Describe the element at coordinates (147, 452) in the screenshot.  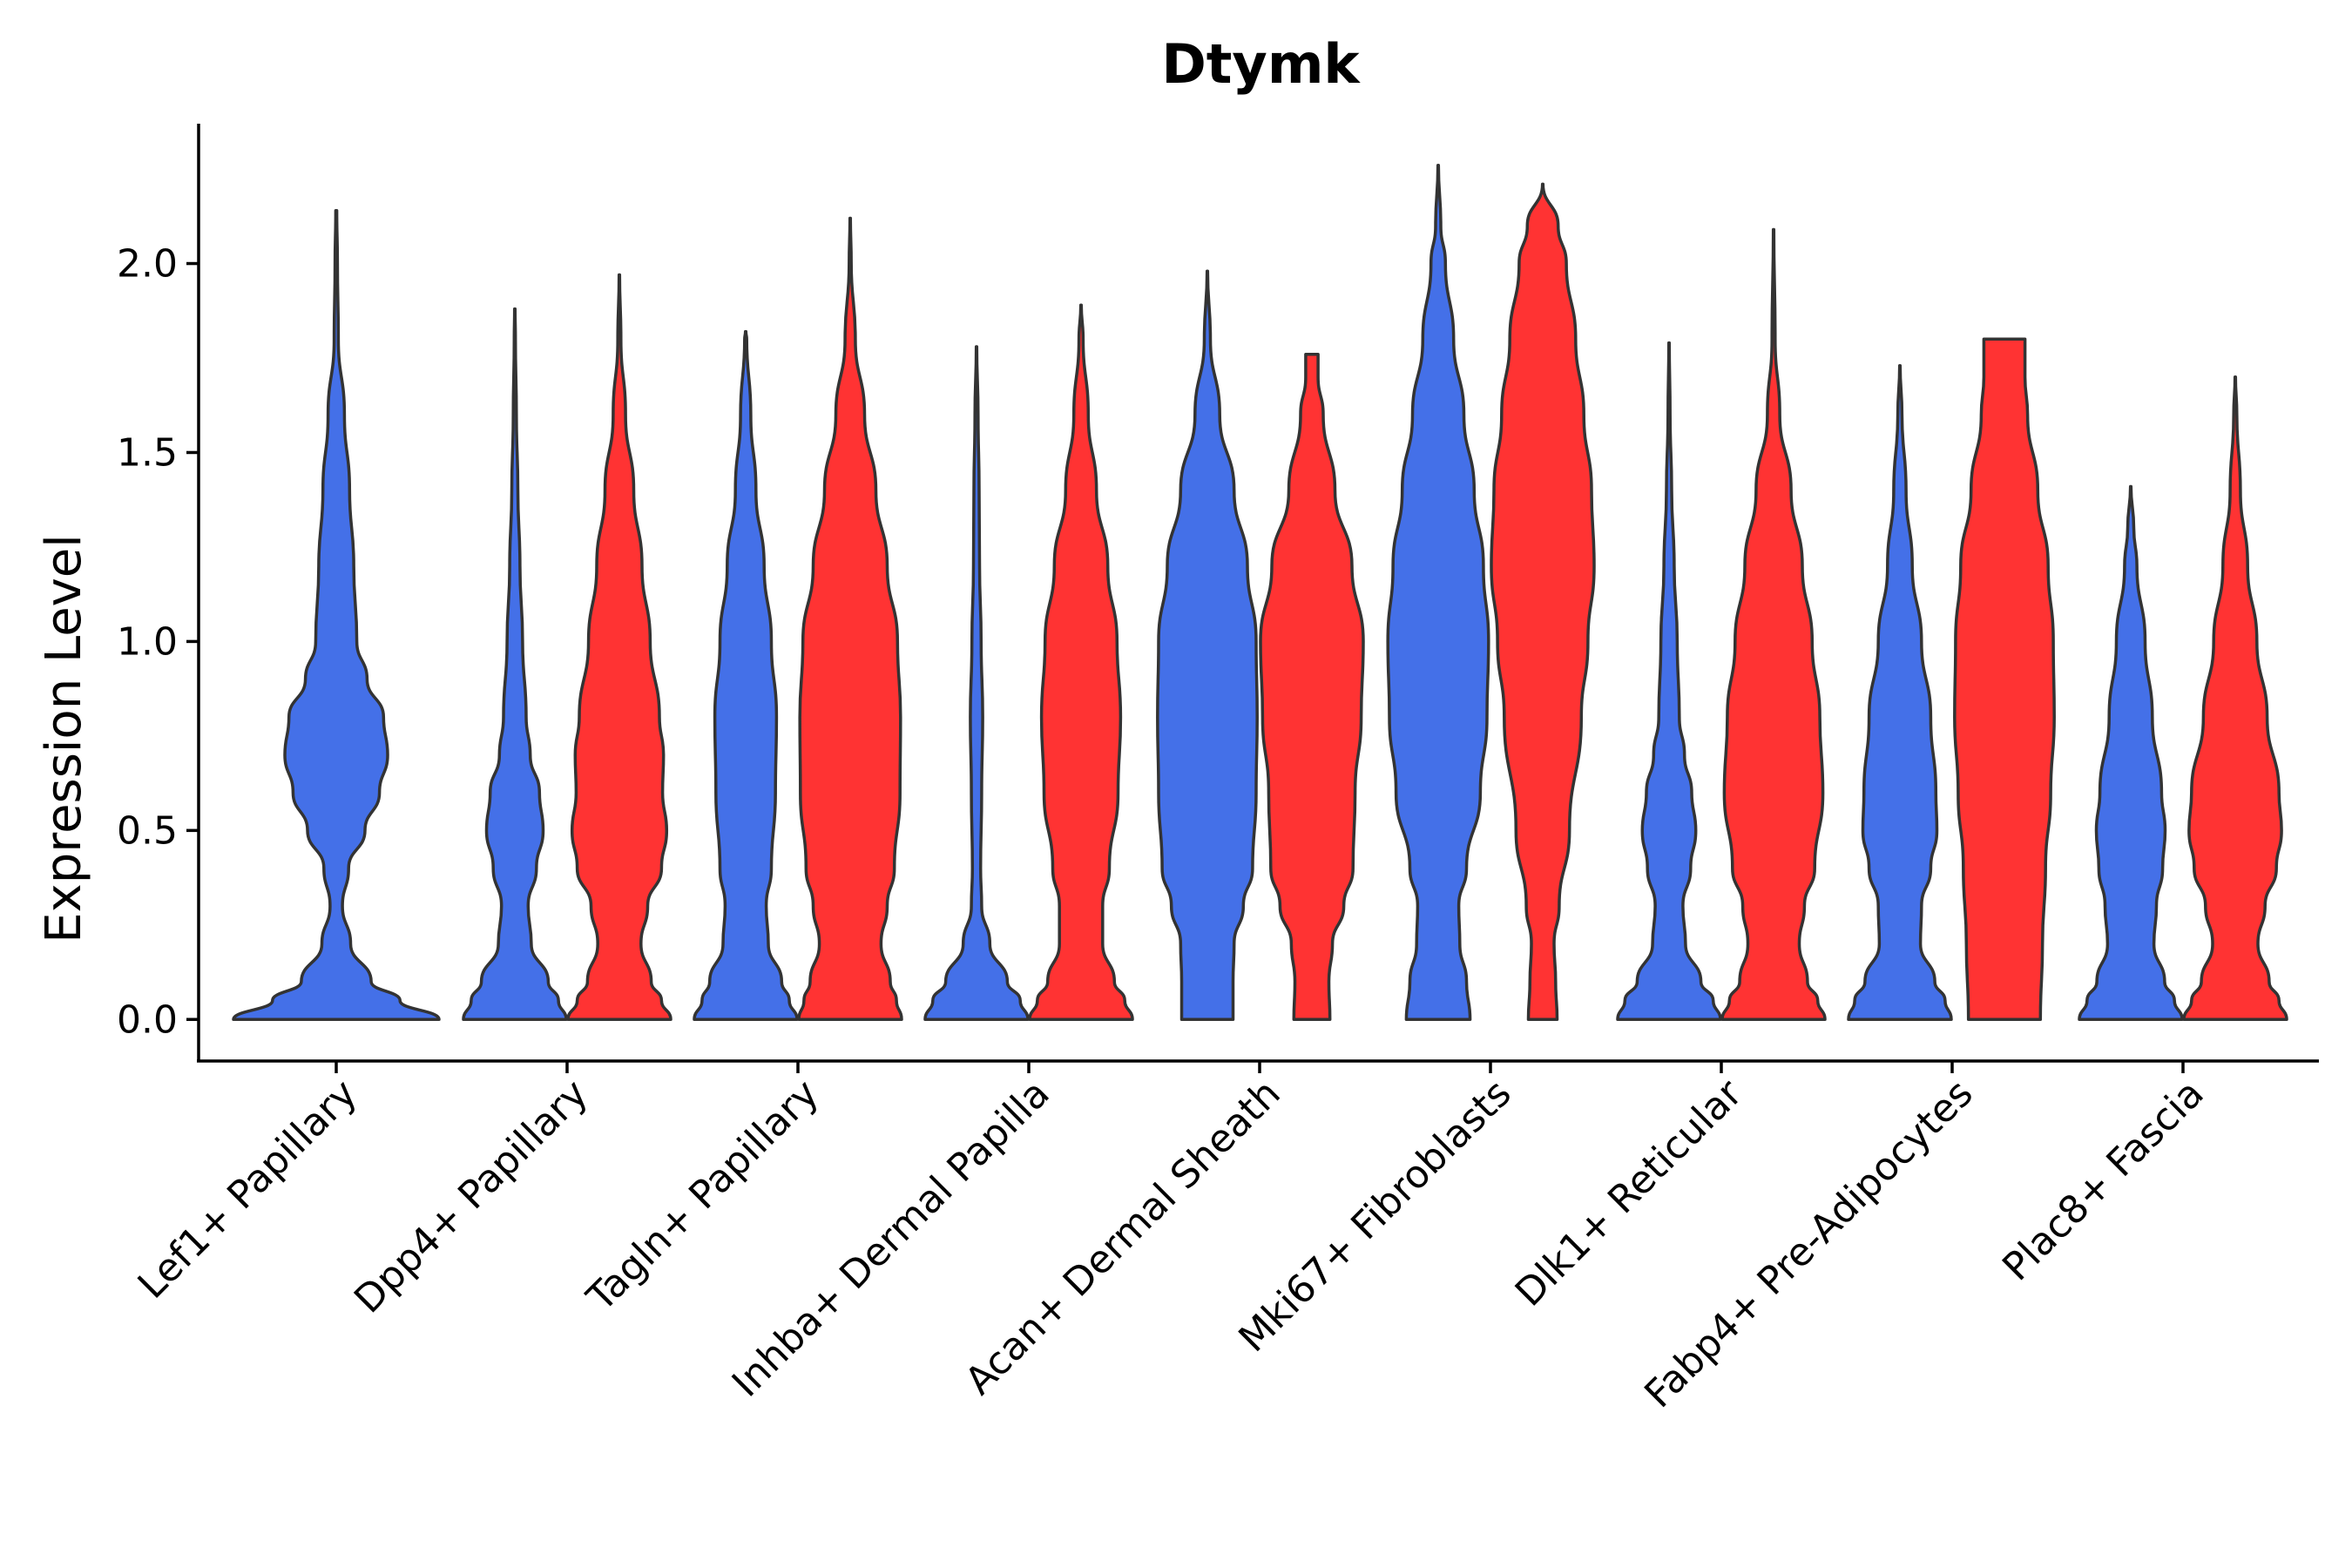
I see `y-tick-label: 1.5` at that location.